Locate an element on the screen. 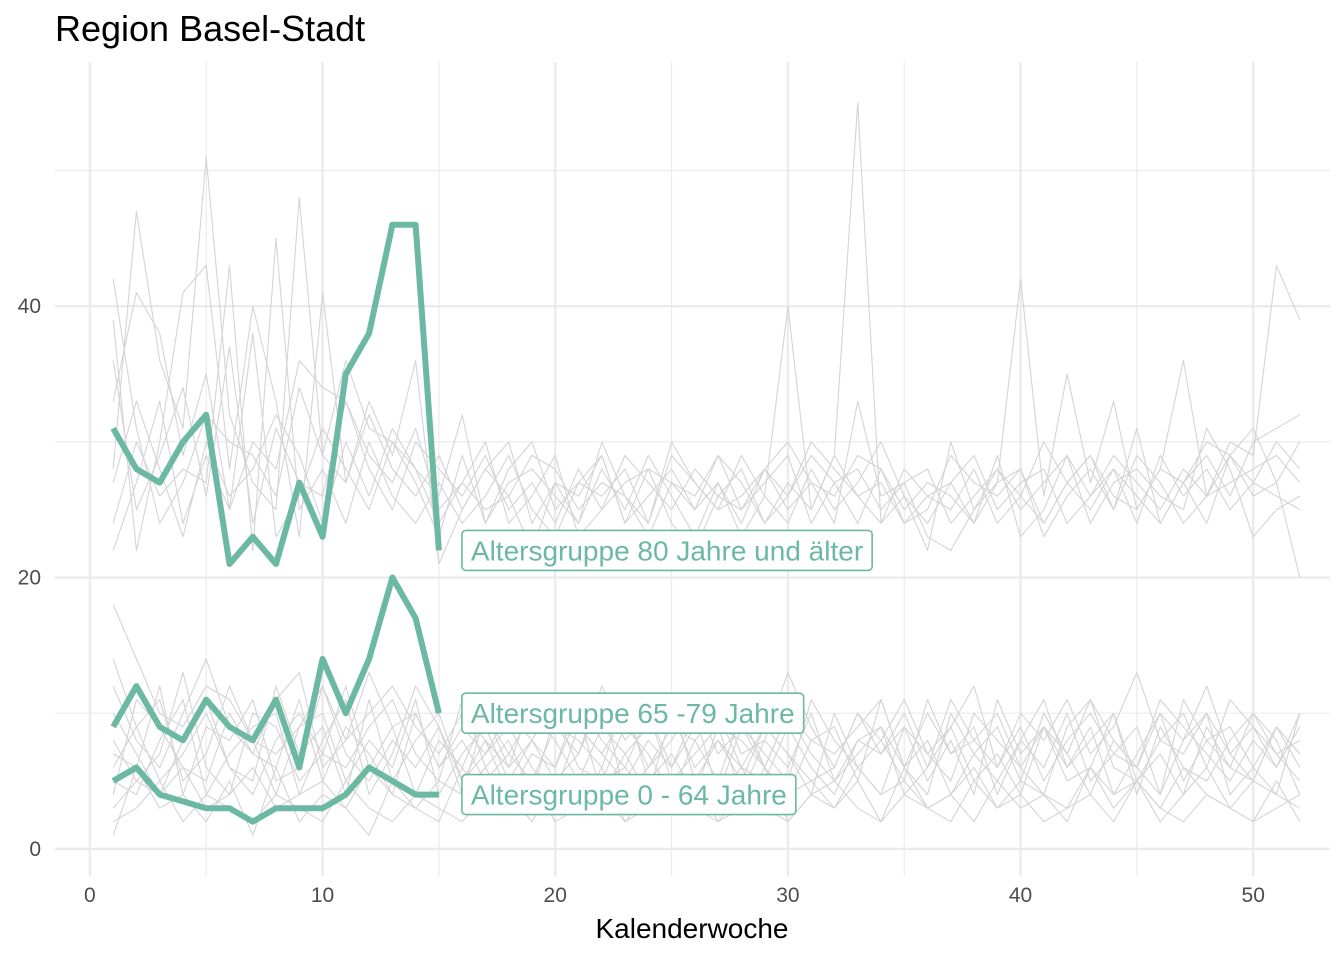 This screenshot has width=1344, height=960. series-label: Altersgruppe 80 Jahre und älter is located at coordinates (667, 550).